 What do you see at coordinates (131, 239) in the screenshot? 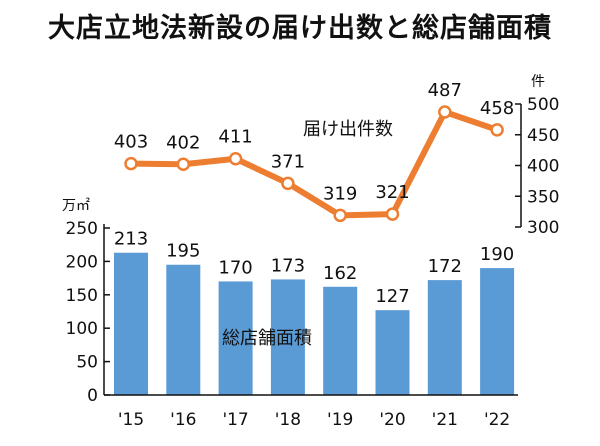
I see `bar-value-label-0: 213` at bounding box center [131, 239].